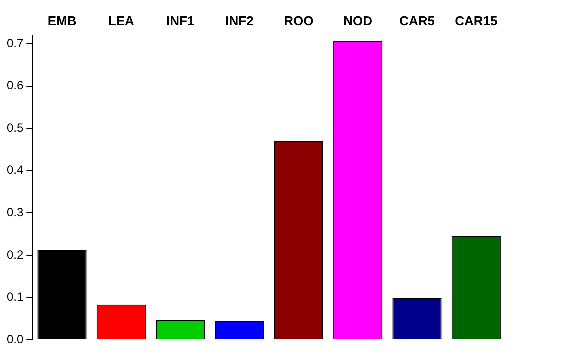 This screenshot has height=360, width=576. Describe the element at coordinates (15, 127) in the screenshot. I see `y-tick-label: 0.5` at that location.